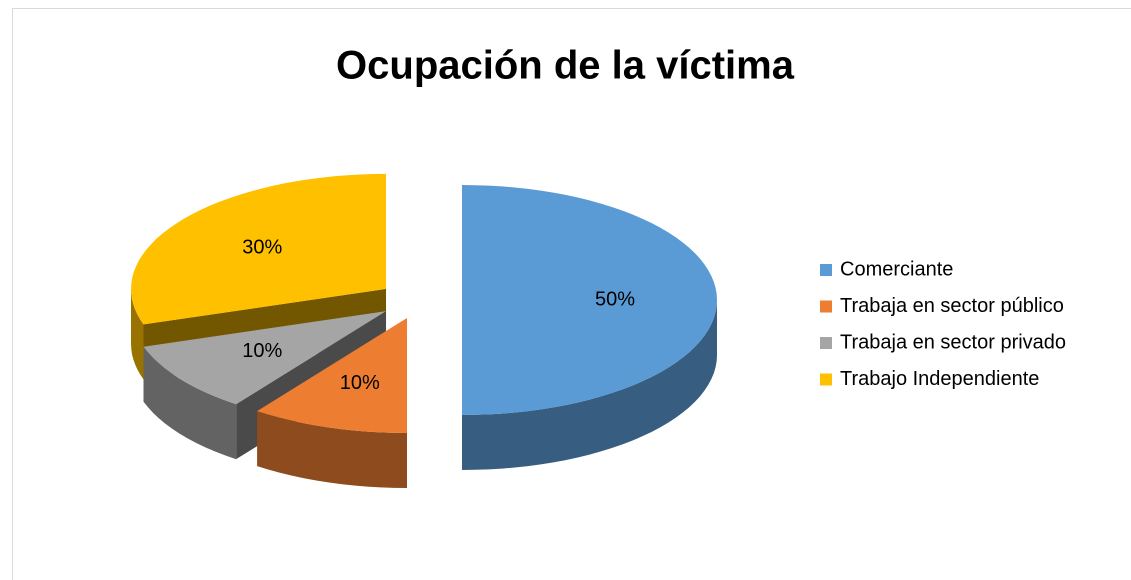  Describe the element at coordinates (262, 248) in the screenshot. I see `data-label: 30%` at that location.